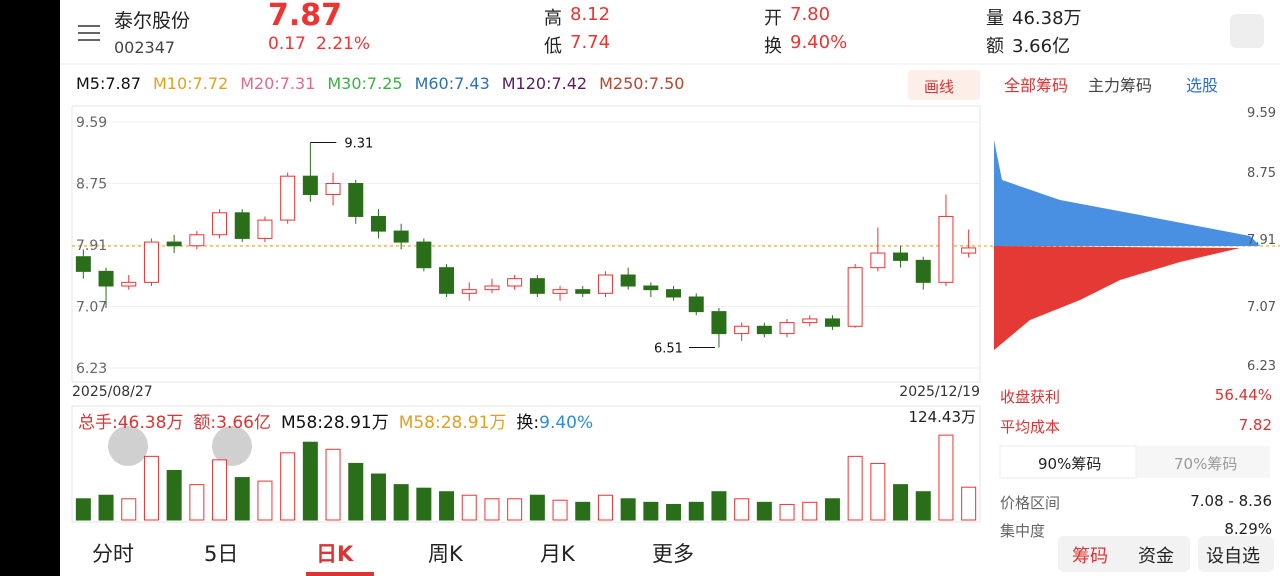 The width and height of the screenshot is (1280, 576). I want to click on bottom-tab: 5日, so click(221, 554).